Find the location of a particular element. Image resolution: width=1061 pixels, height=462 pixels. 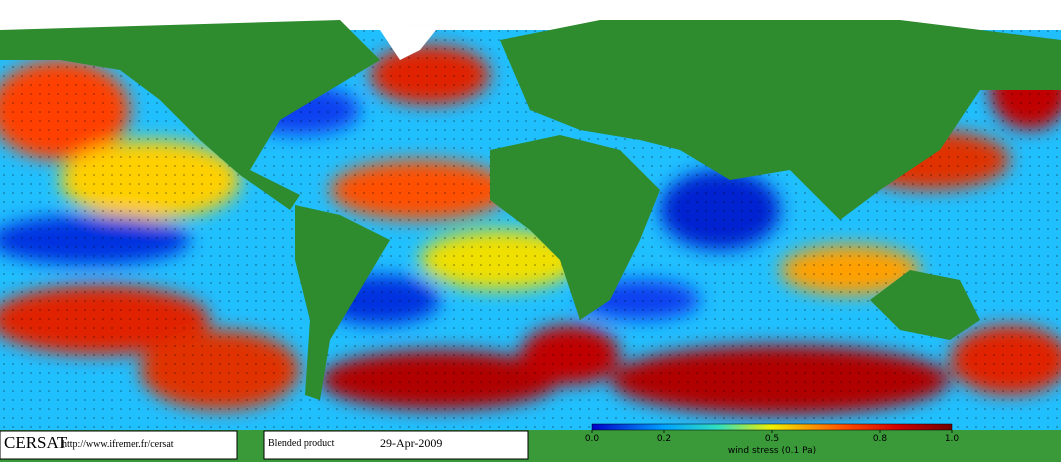

colorbar-tick-label: 0.8 is located at coordinates (880, 439).